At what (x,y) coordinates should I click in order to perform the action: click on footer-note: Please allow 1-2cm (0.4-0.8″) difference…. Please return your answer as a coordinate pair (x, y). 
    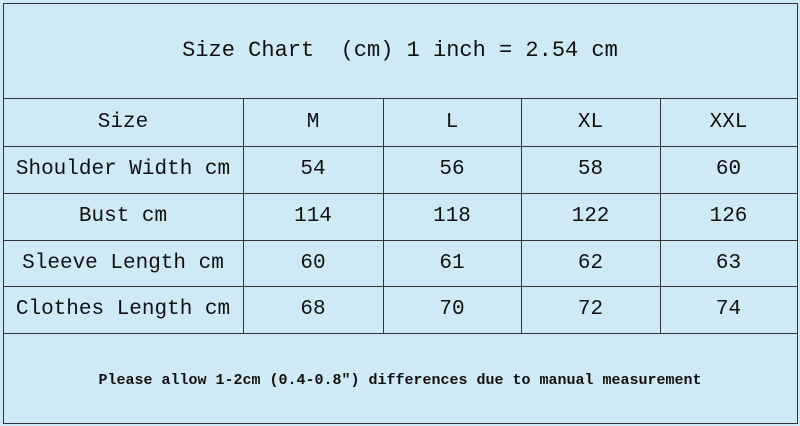
    Looking at the image, I should click on (400, 380).